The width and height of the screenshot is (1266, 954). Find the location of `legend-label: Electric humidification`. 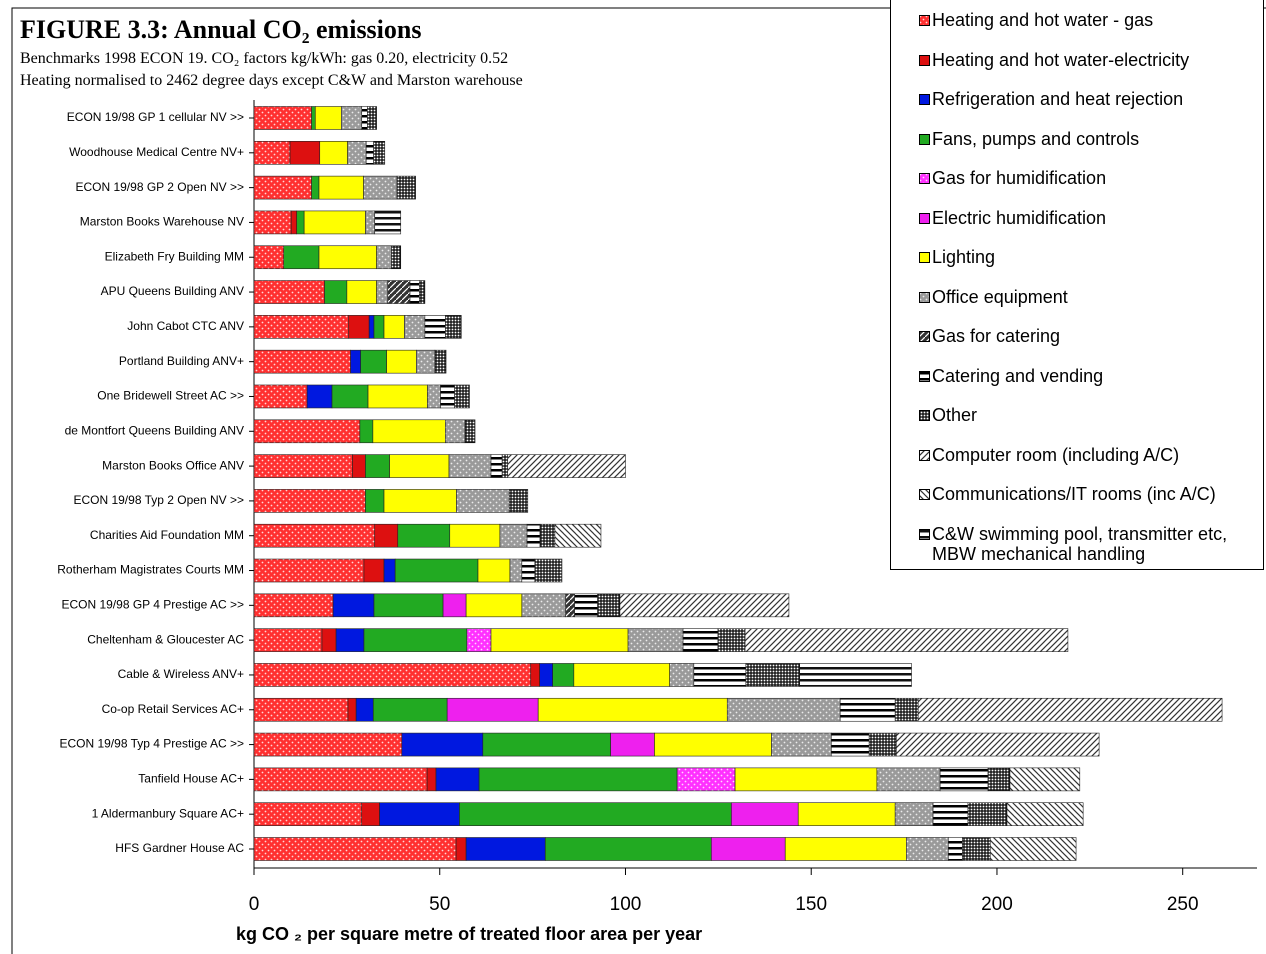

legend-label: Electric humidification is located at coordinates (1019, 217).